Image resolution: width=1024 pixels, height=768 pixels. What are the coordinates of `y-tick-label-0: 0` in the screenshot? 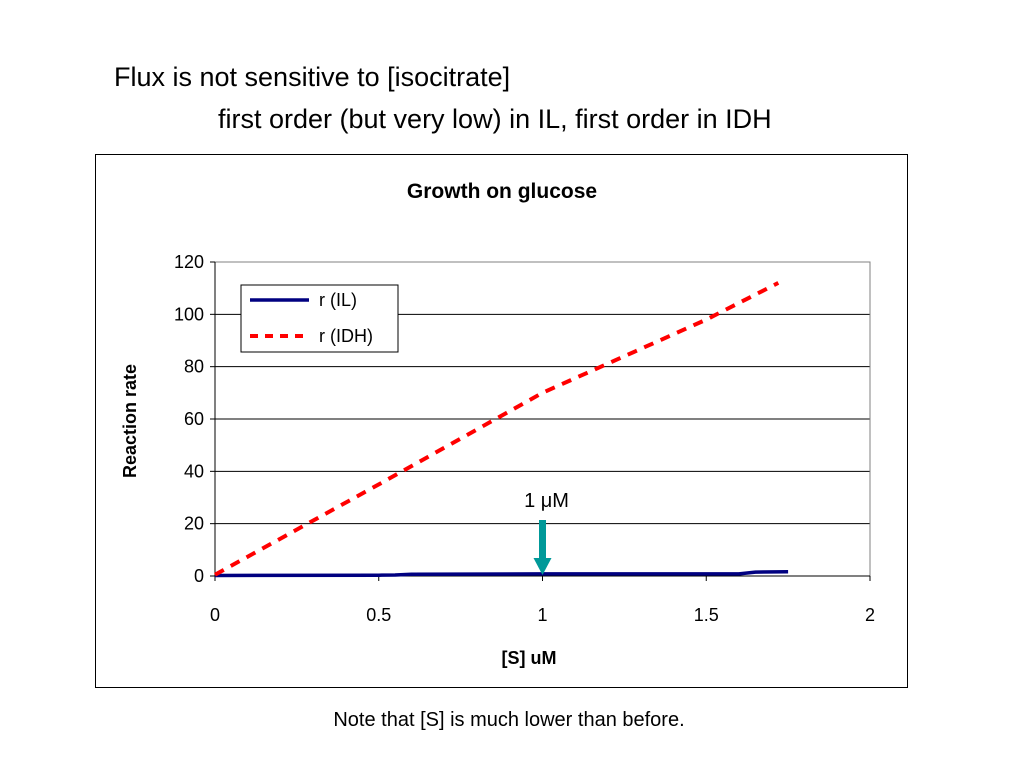 It's located at (199, 576).